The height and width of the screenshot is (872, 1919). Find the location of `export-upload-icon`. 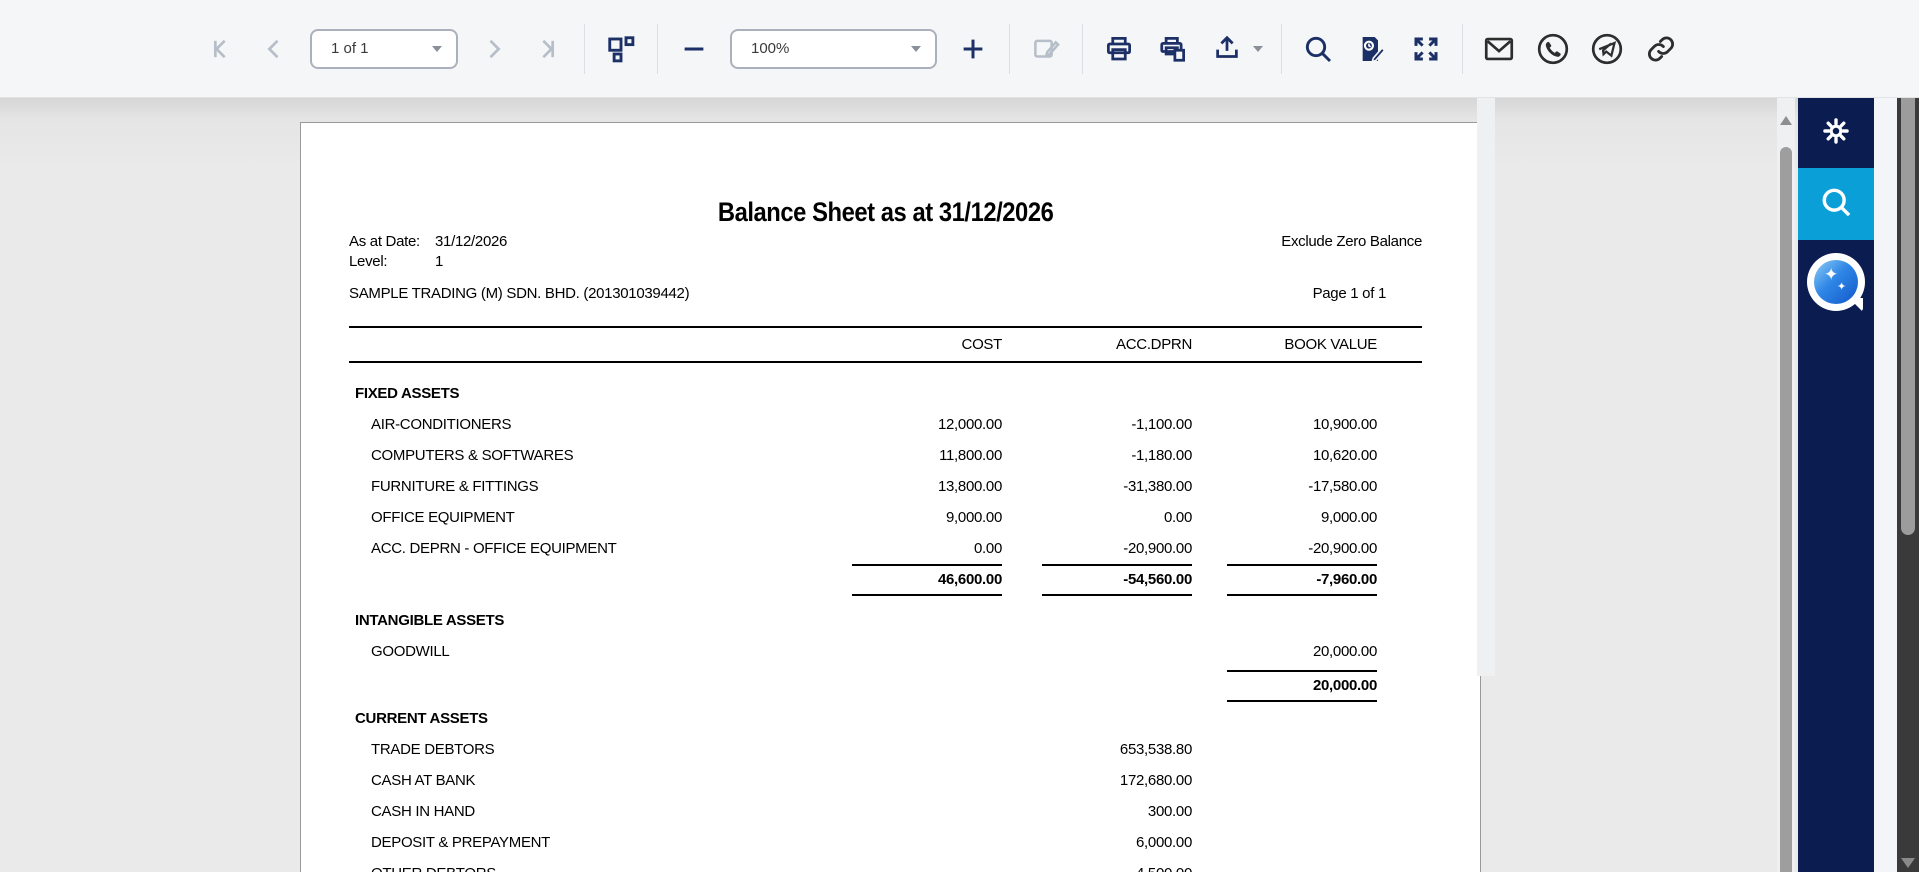

export-upload-icon is located at coordinates (1227, 49).